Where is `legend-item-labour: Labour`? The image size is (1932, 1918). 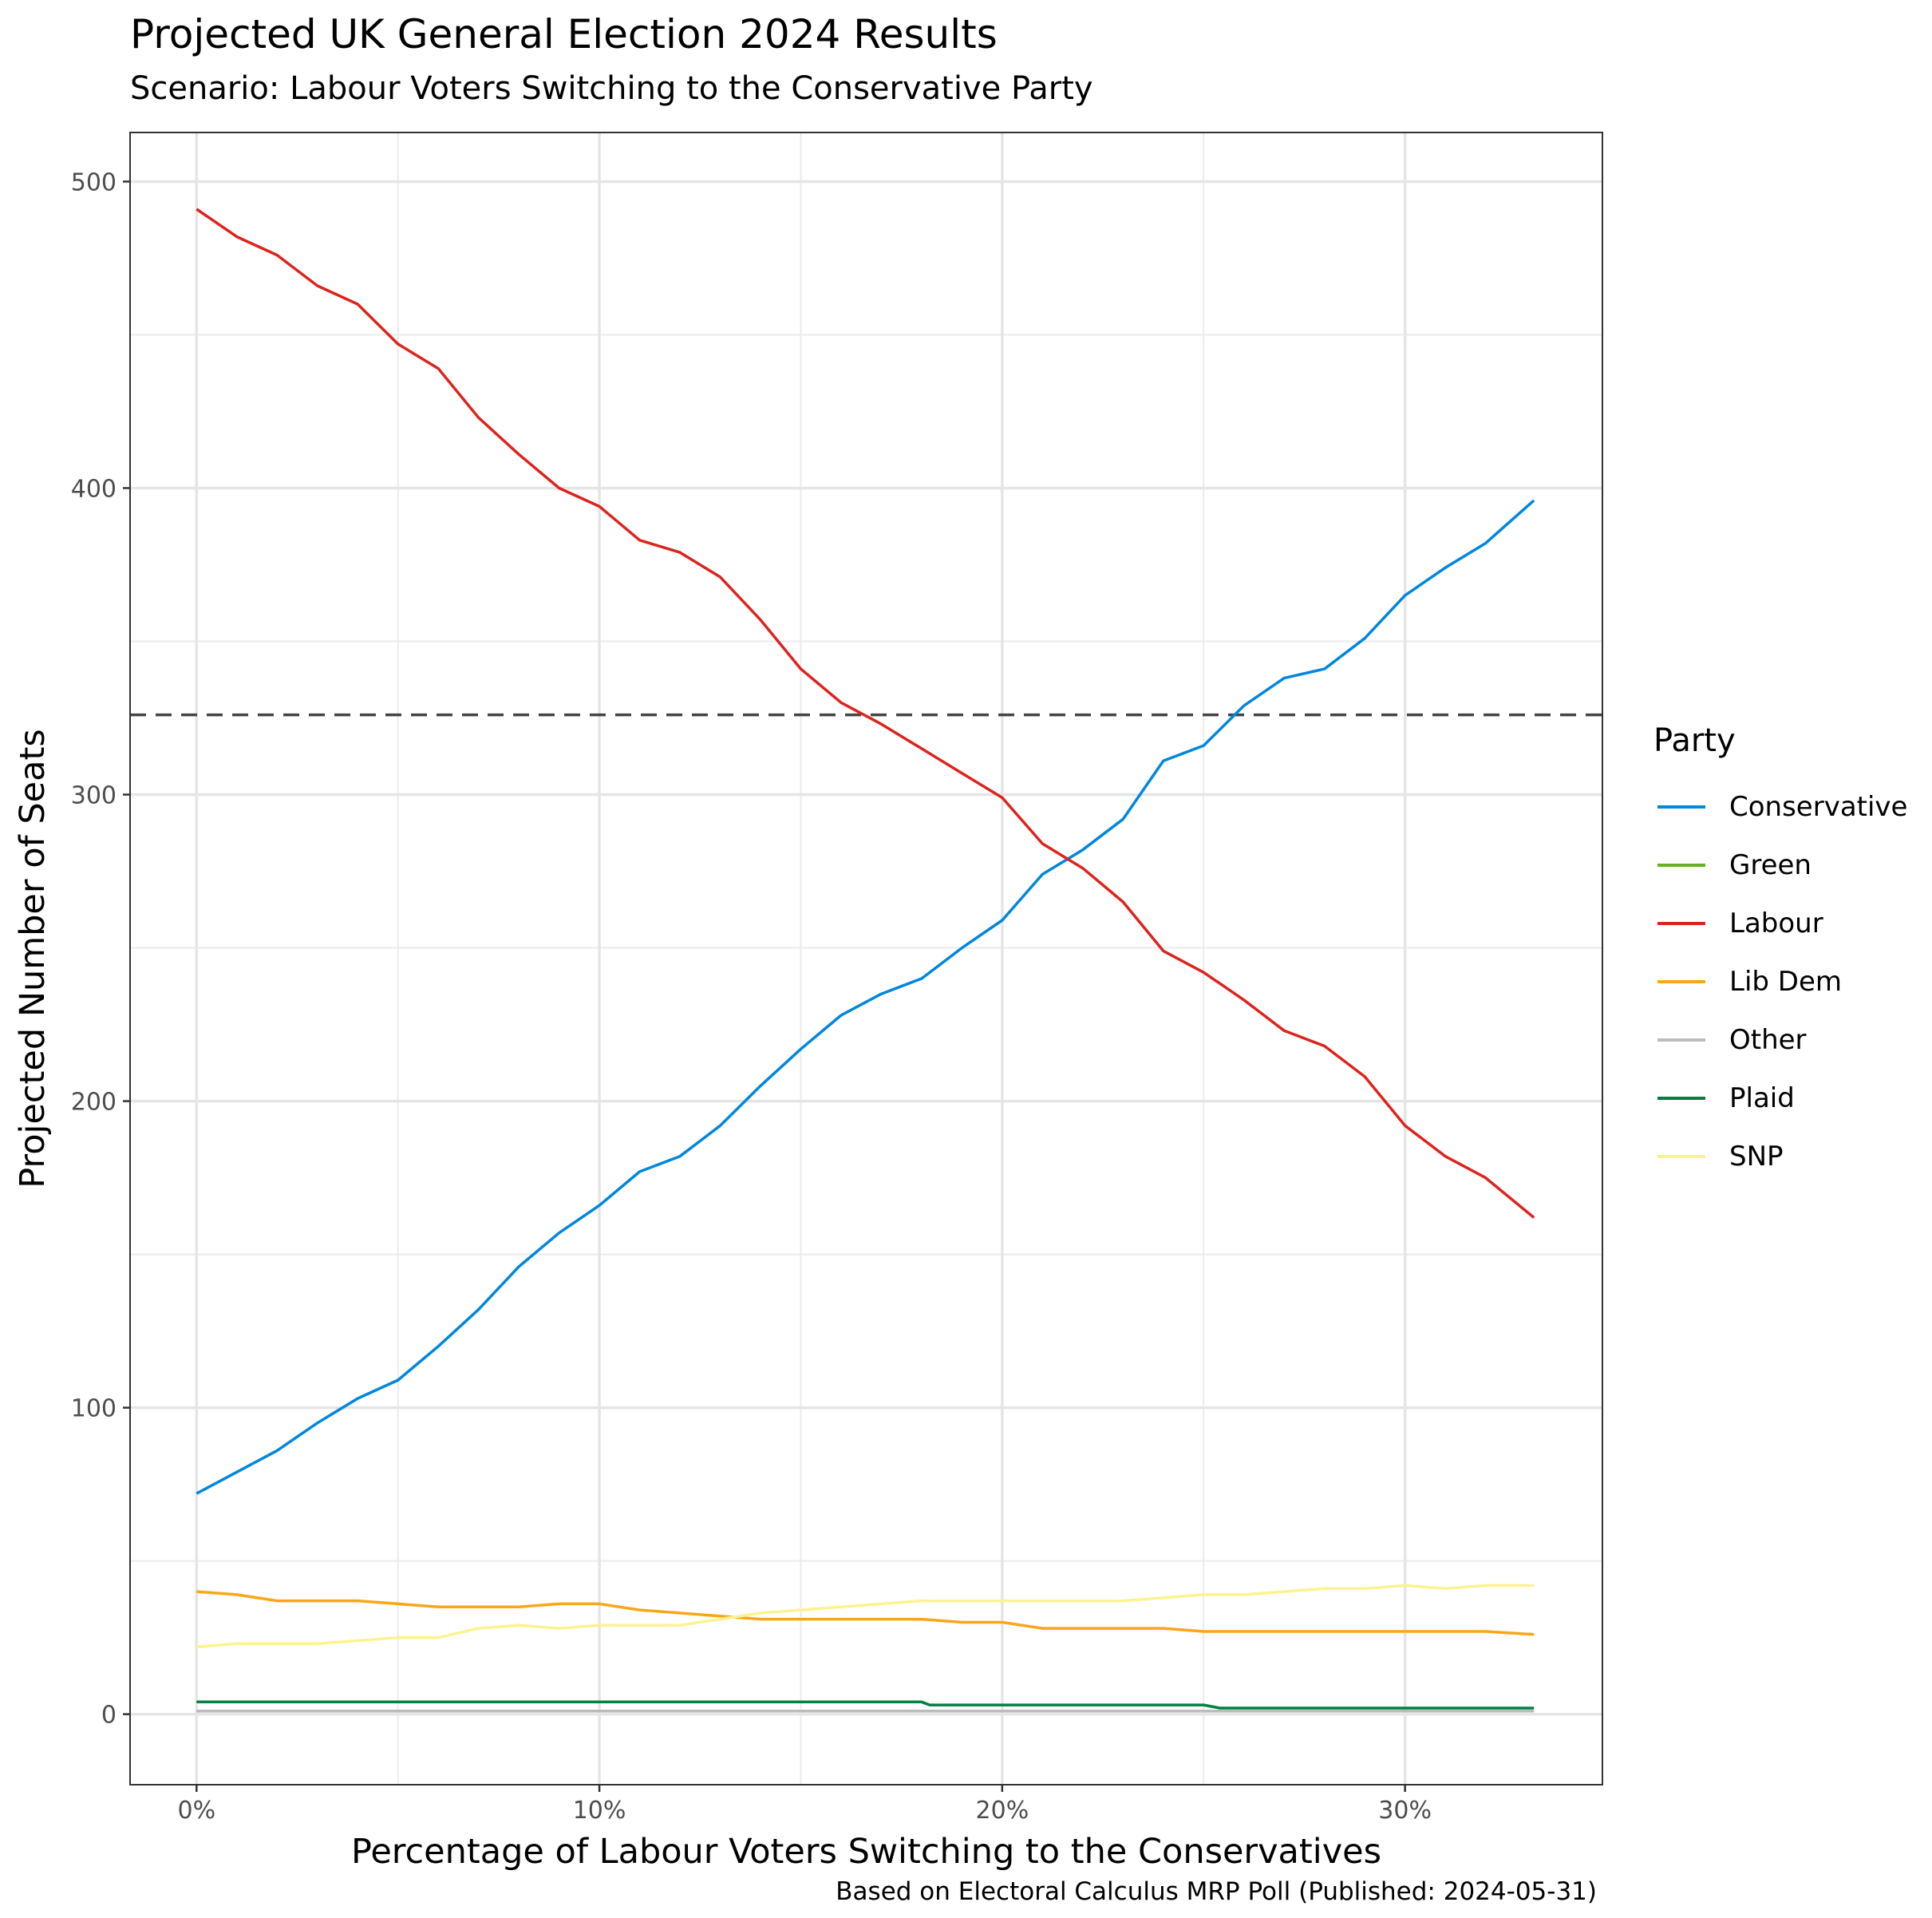 legend-item-labour: Labour is located at coordinates (1780, 923).